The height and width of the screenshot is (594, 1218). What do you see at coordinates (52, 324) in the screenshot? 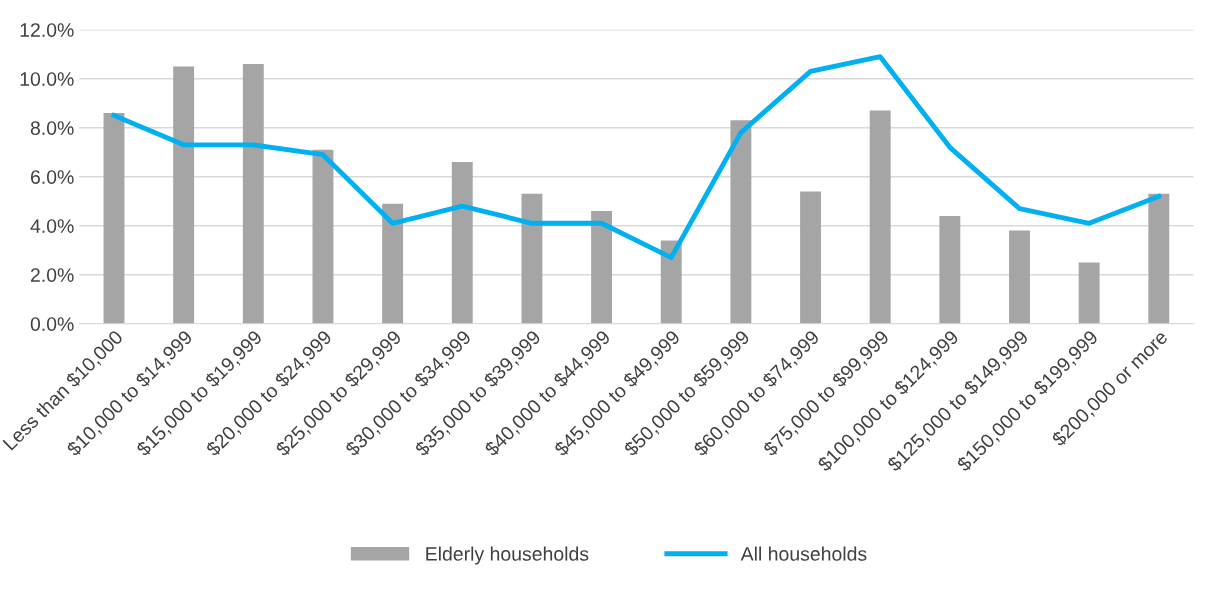
I see `y-tick-label: 0.0%` at bounding box center [52, 324].